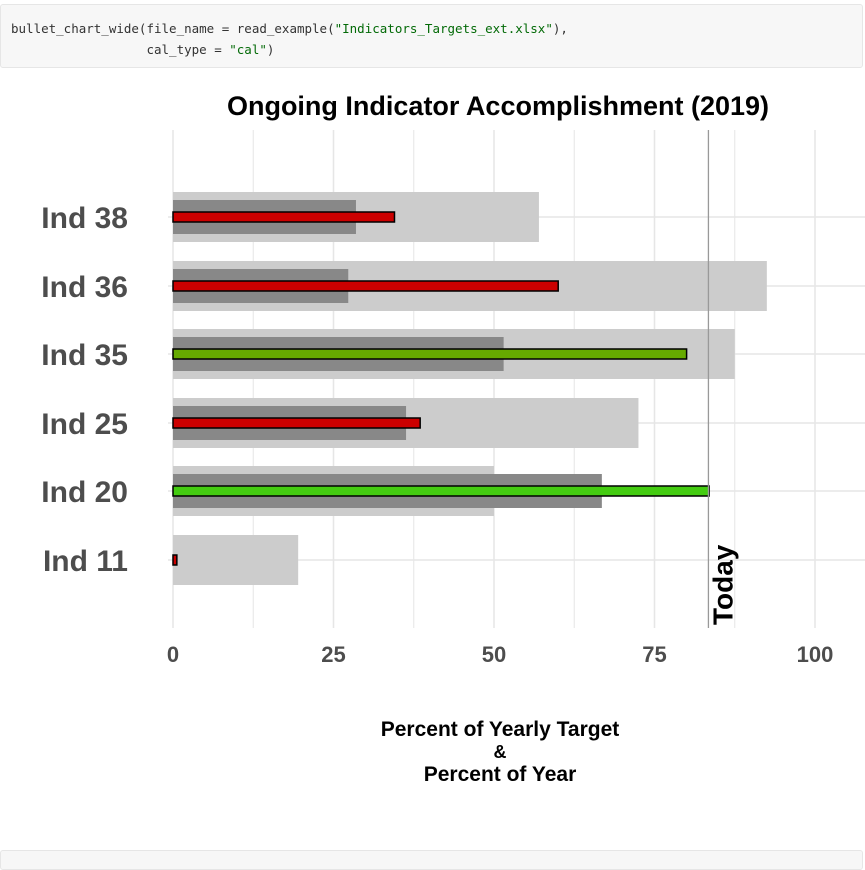  I want to click on chart-title: Ongoing Indicator Accomplishment (2019), so click(498, 106).